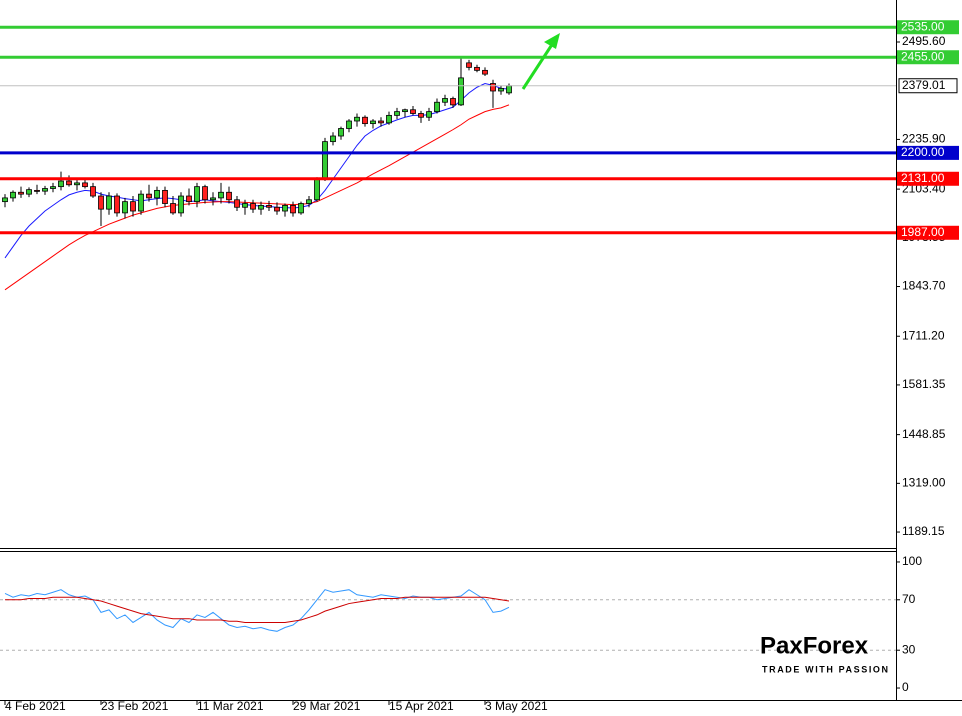 This screenshot has width=962, height=716. What do you see at coordinates (327, 706) in the screenshot?
I see `x-tick-label: 29 Mar 2021` at bounding box center [327, 706].